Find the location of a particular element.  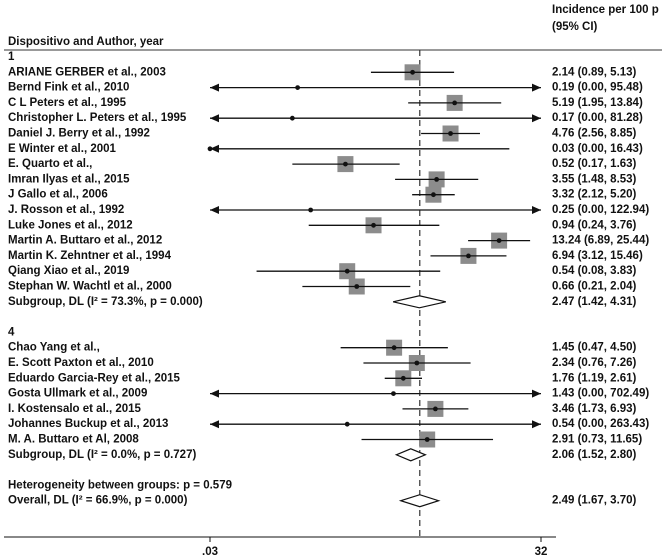

study-label: 0.94 (0.24, 3.76) is located at coordinates (594, 225).